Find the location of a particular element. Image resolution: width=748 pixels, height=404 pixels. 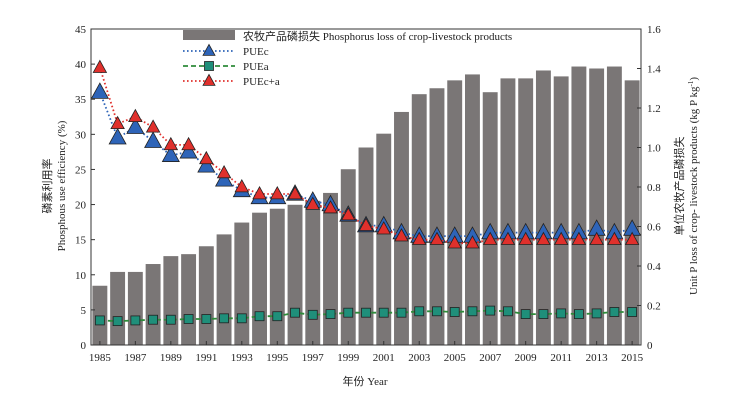

point-puec-1990 is located at coordinates (188, 150).